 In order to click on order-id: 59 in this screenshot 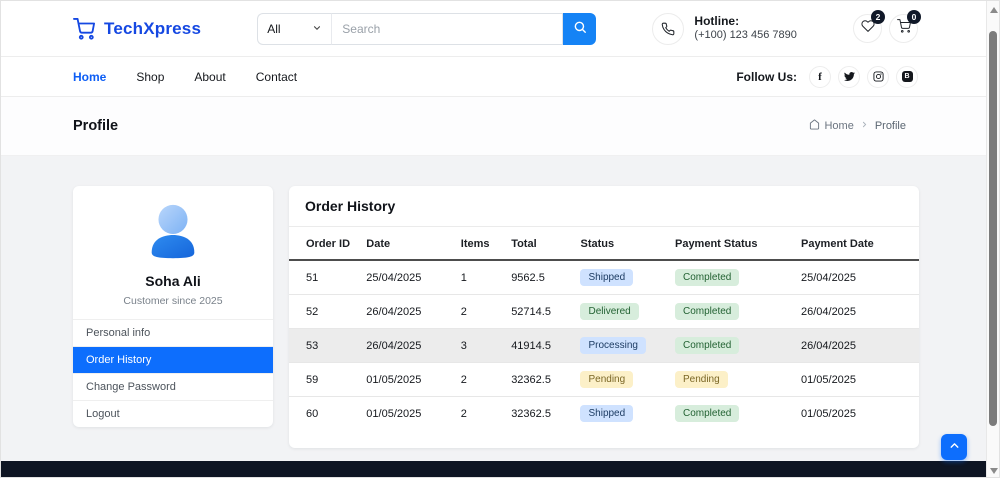, I will do `click(324, 379)`.